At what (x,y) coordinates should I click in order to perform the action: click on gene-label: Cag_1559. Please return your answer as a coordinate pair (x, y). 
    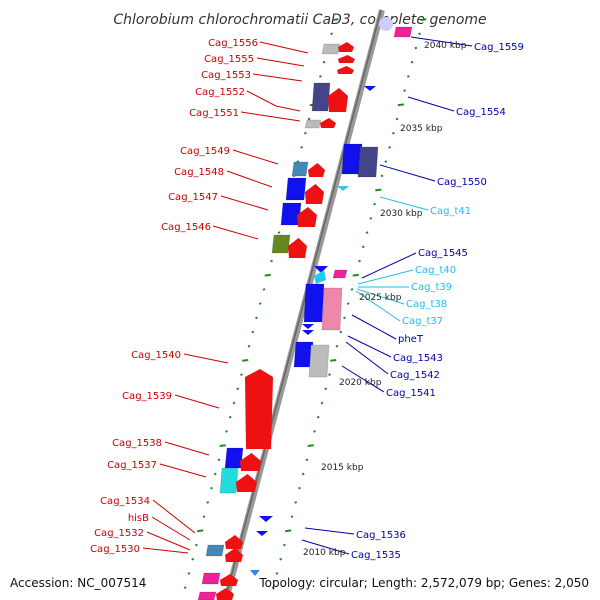
    Looking at the image, I should click on (499, 47).